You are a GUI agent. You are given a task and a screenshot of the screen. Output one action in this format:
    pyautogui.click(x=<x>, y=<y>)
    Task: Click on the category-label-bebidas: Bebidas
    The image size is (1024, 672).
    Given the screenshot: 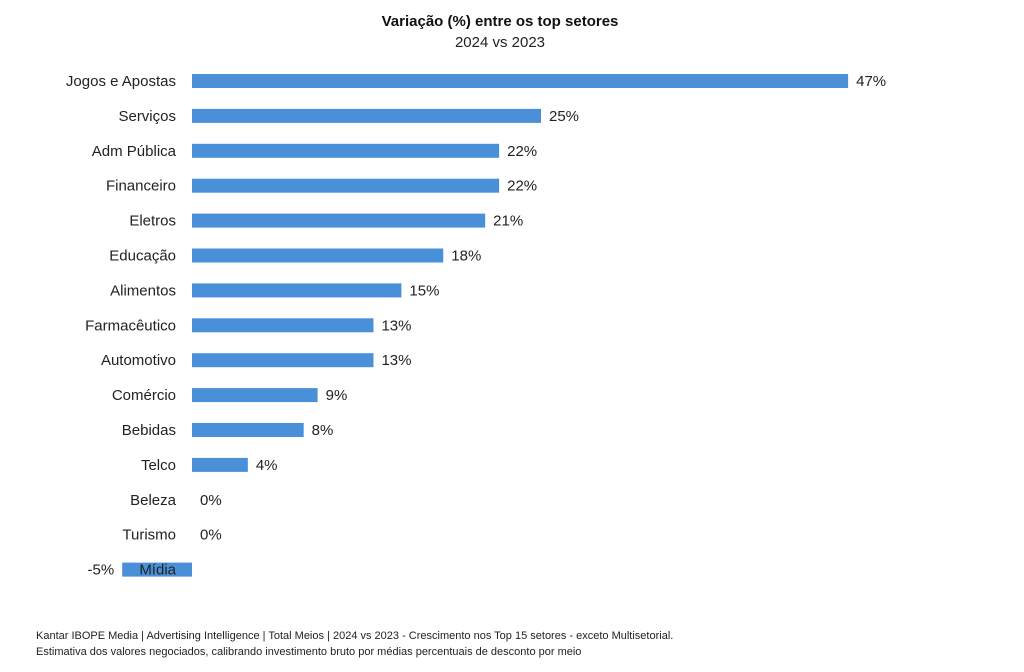 What is the action you would take?
    pyautogui.click(x=149, y=430)
    